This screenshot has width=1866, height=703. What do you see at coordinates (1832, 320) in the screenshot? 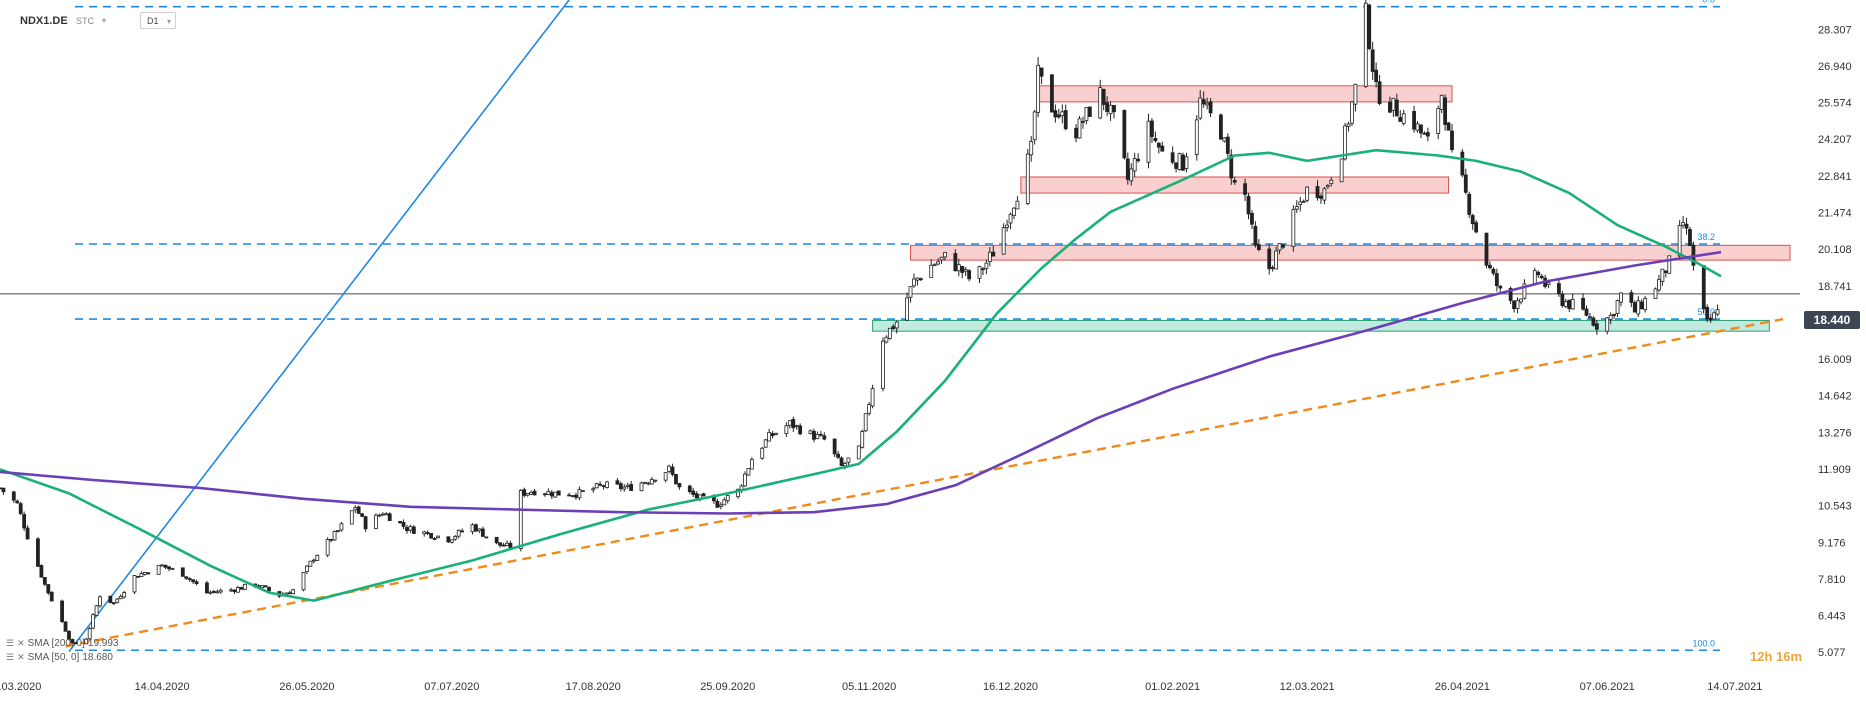
I see `current-price-badge: 18.440` at bounding box center [1832, 320].